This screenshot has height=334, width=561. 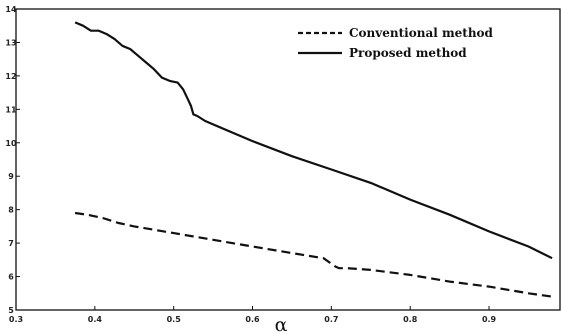 I want to click on legend-label-proposed: Proposed method, so click(x=408, y=53).